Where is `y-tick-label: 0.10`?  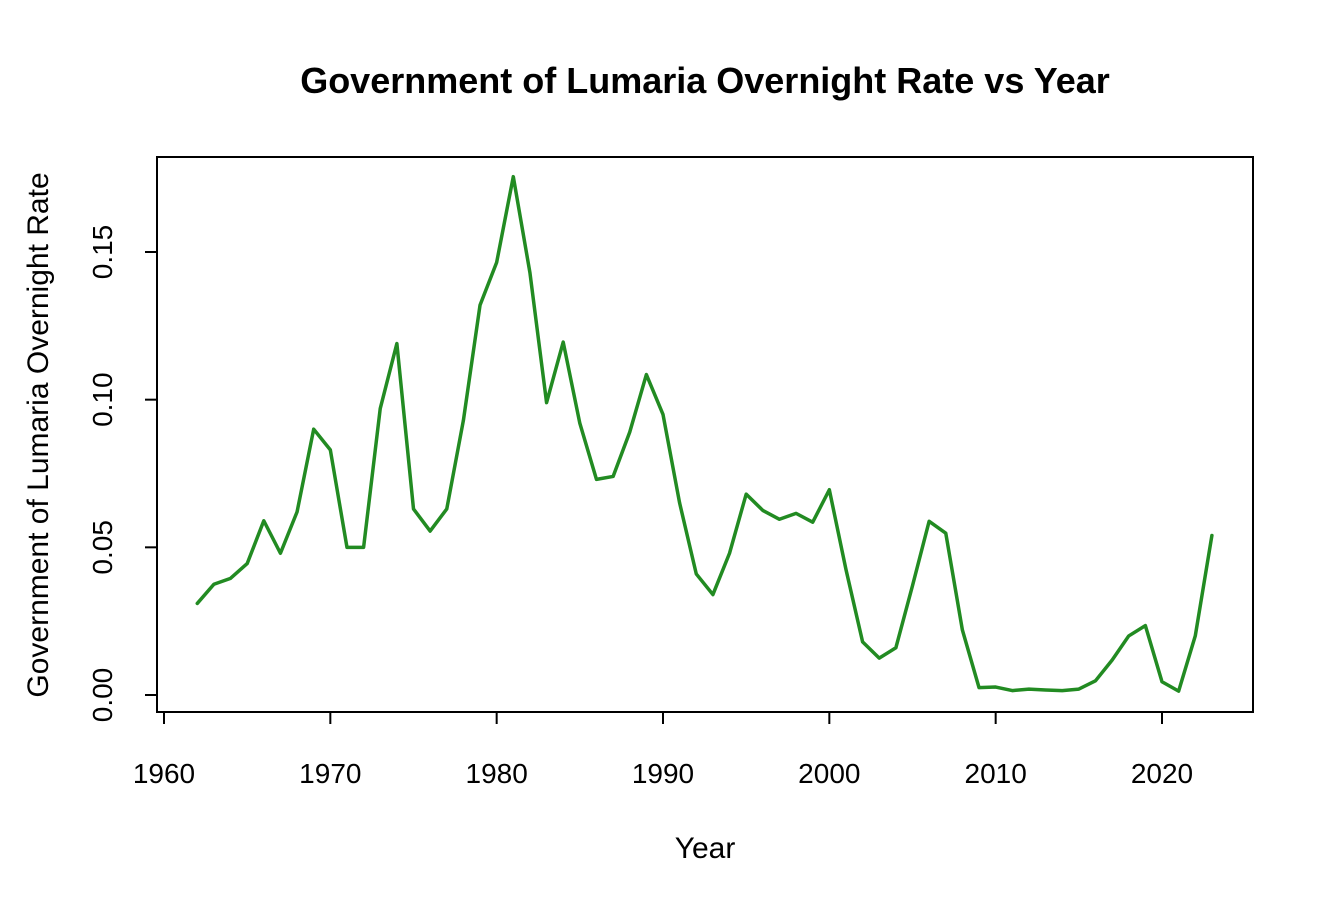
y-tick-label: 0.10 is located at coordinates (102, 399).